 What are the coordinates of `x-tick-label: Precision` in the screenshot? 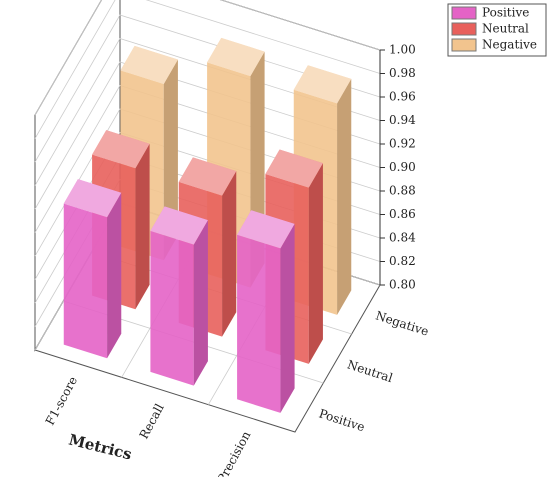 It's located at (234, 453).